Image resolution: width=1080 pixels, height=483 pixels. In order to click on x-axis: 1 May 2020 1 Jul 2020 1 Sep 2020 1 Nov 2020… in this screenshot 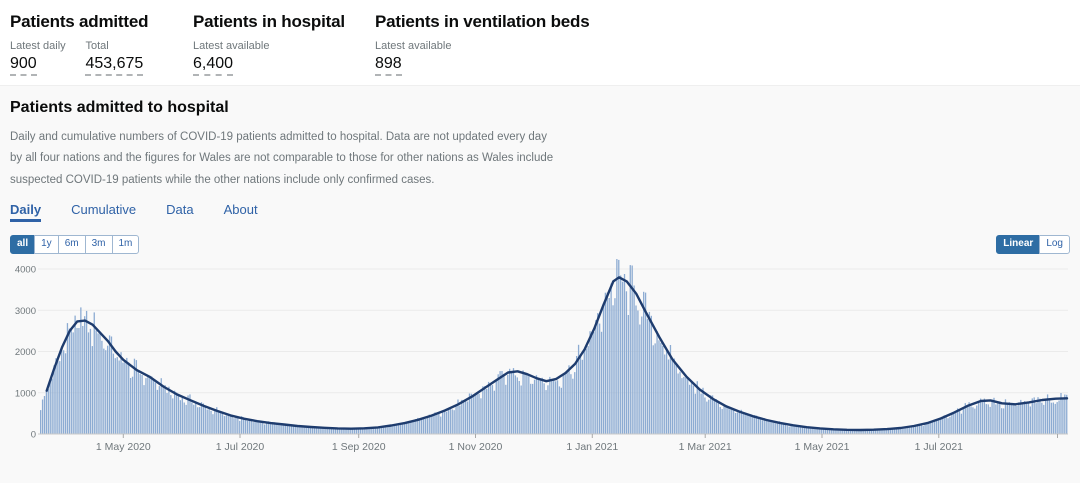, I will do `click(553, 443)`.